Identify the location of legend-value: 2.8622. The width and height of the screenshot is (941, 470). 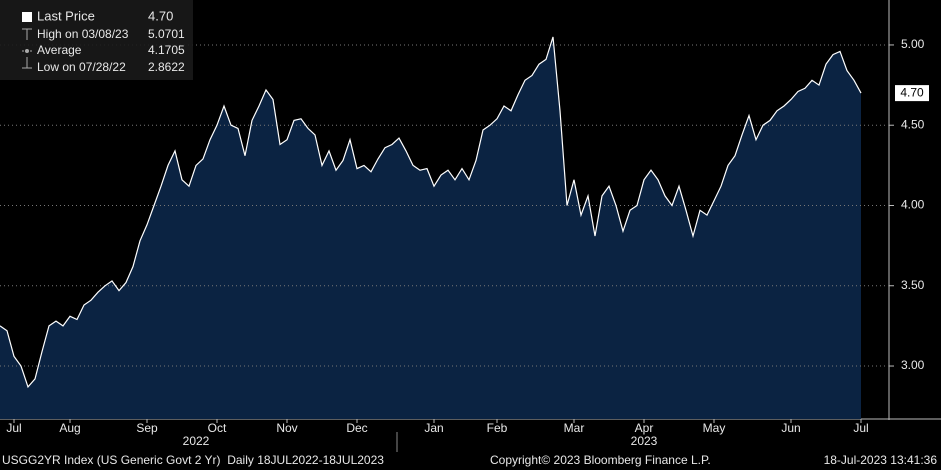
(166, 67).